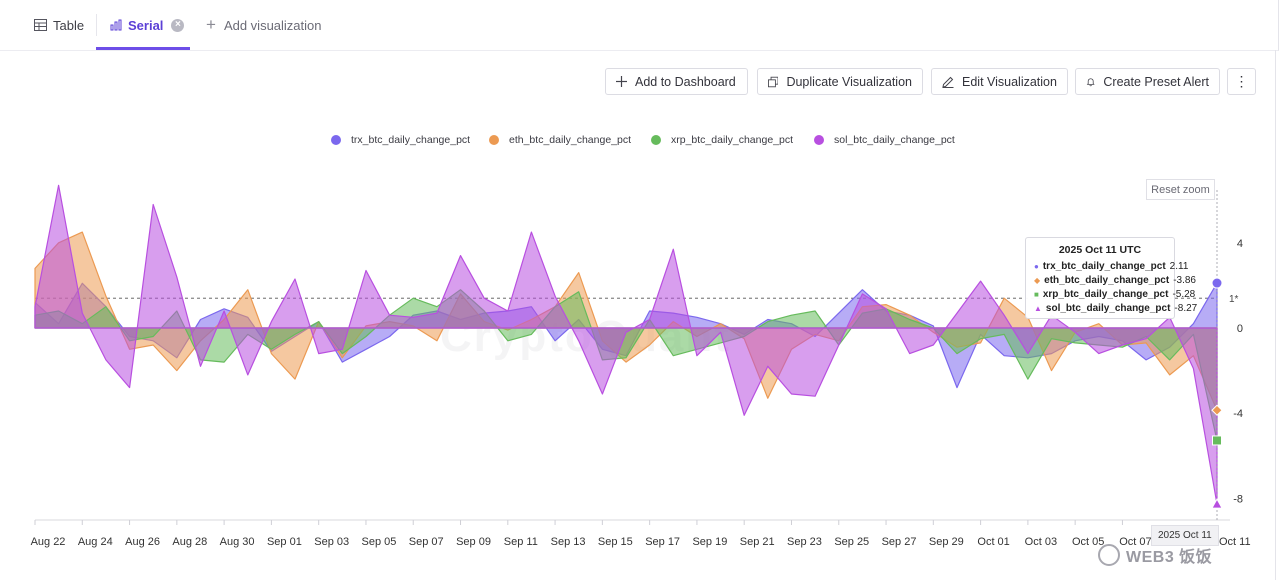 The height and width of the screenshot is (582, 1280). I want to click on x-tick-label: Aug 24, so click(95, 542).